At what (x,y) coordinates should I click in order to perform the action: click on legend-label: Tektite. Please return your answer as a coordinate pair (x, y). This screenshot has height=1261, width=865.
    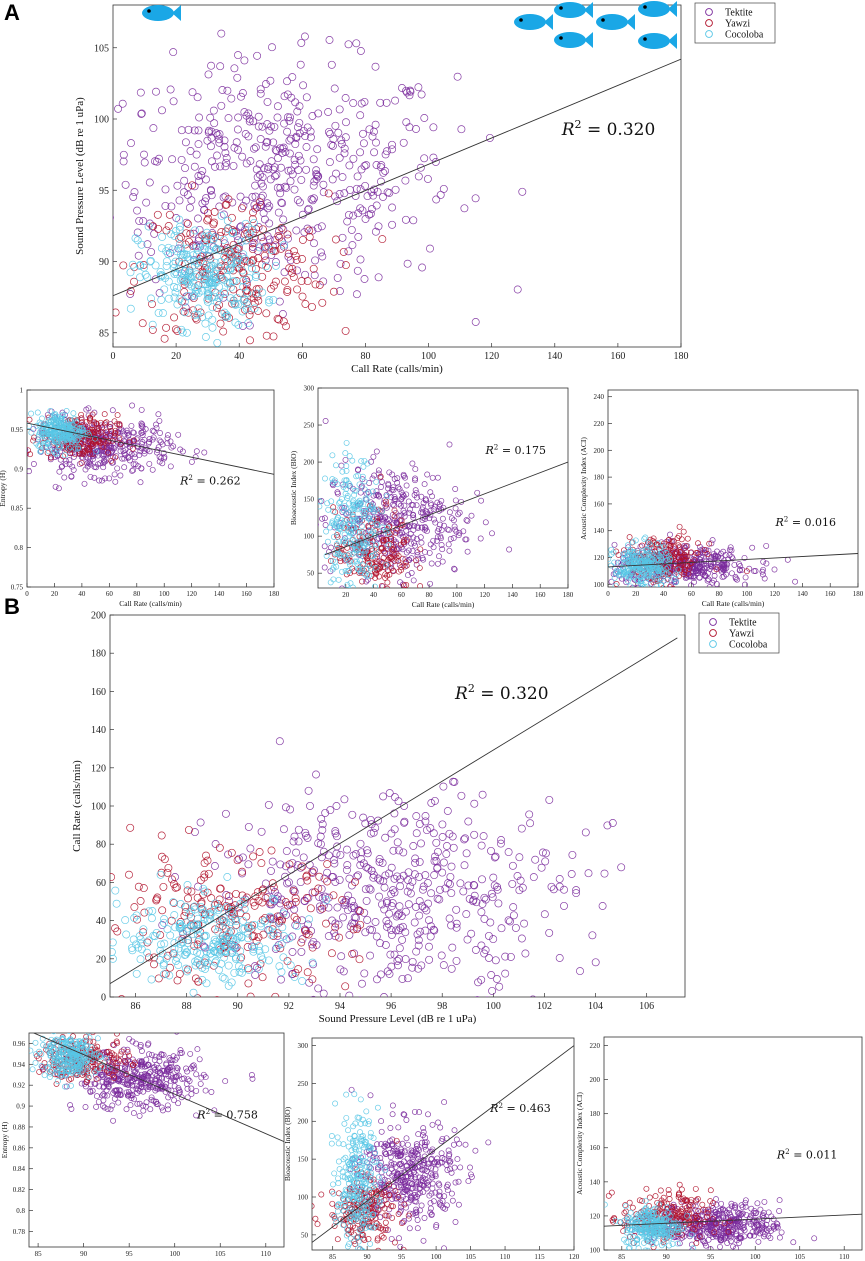
    Looking at the image, I should click on (743, 623).